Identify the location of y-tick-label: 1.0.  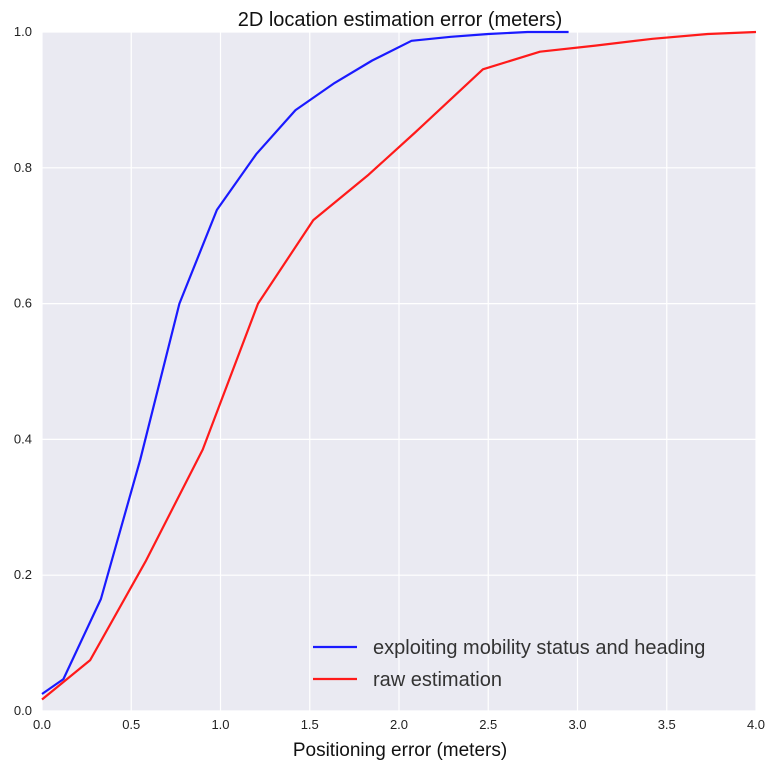
(23, 31).